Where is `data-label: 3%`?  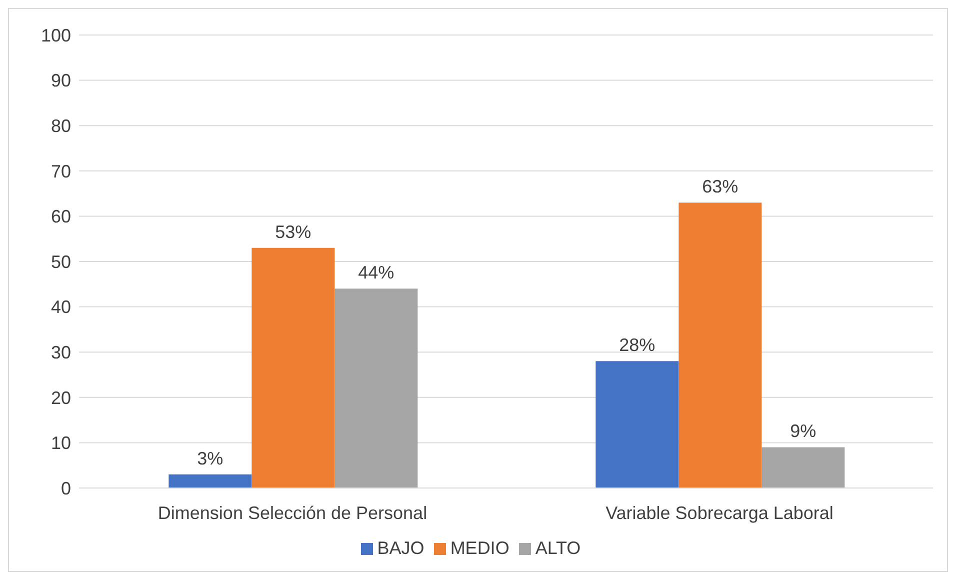
data-label: 3% is located at coordinates (210, 458).